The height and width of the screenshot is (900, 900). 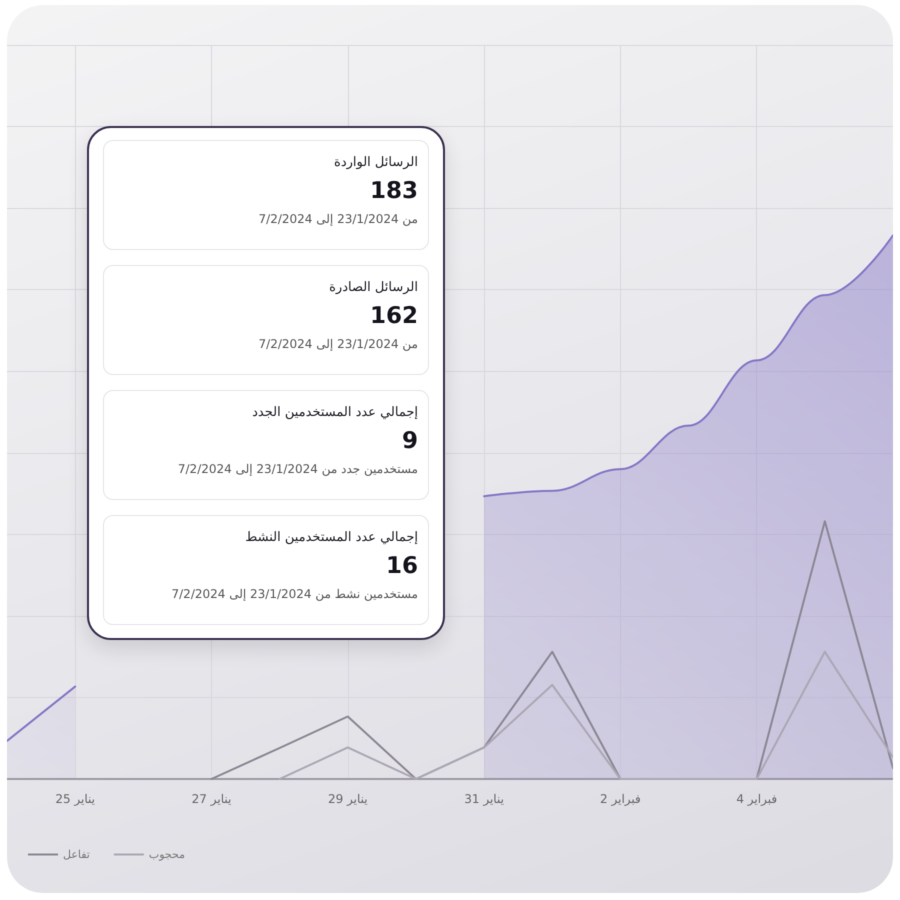 I want to click on x-tick-label: 27 يناير, so click(x=212, y=799).